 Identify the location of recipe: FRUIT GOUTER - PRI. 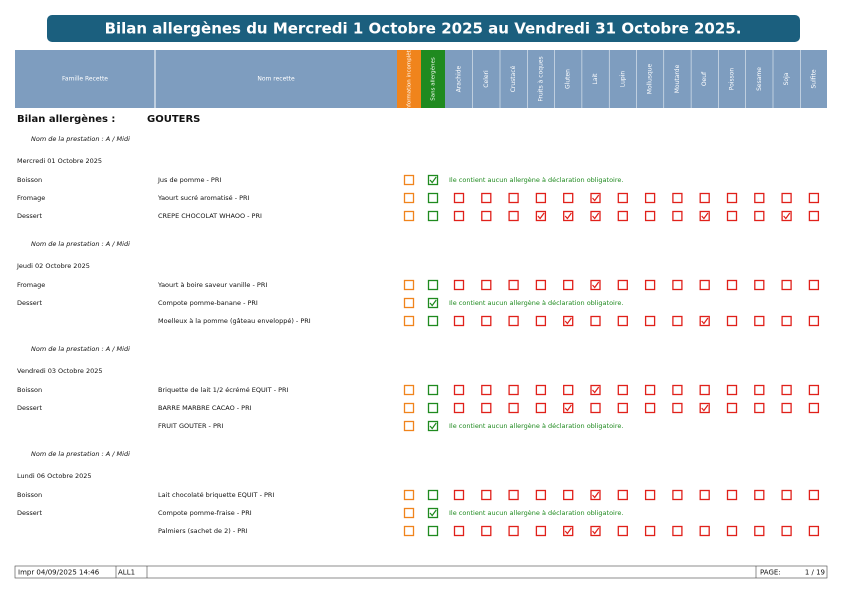
(190, 426).